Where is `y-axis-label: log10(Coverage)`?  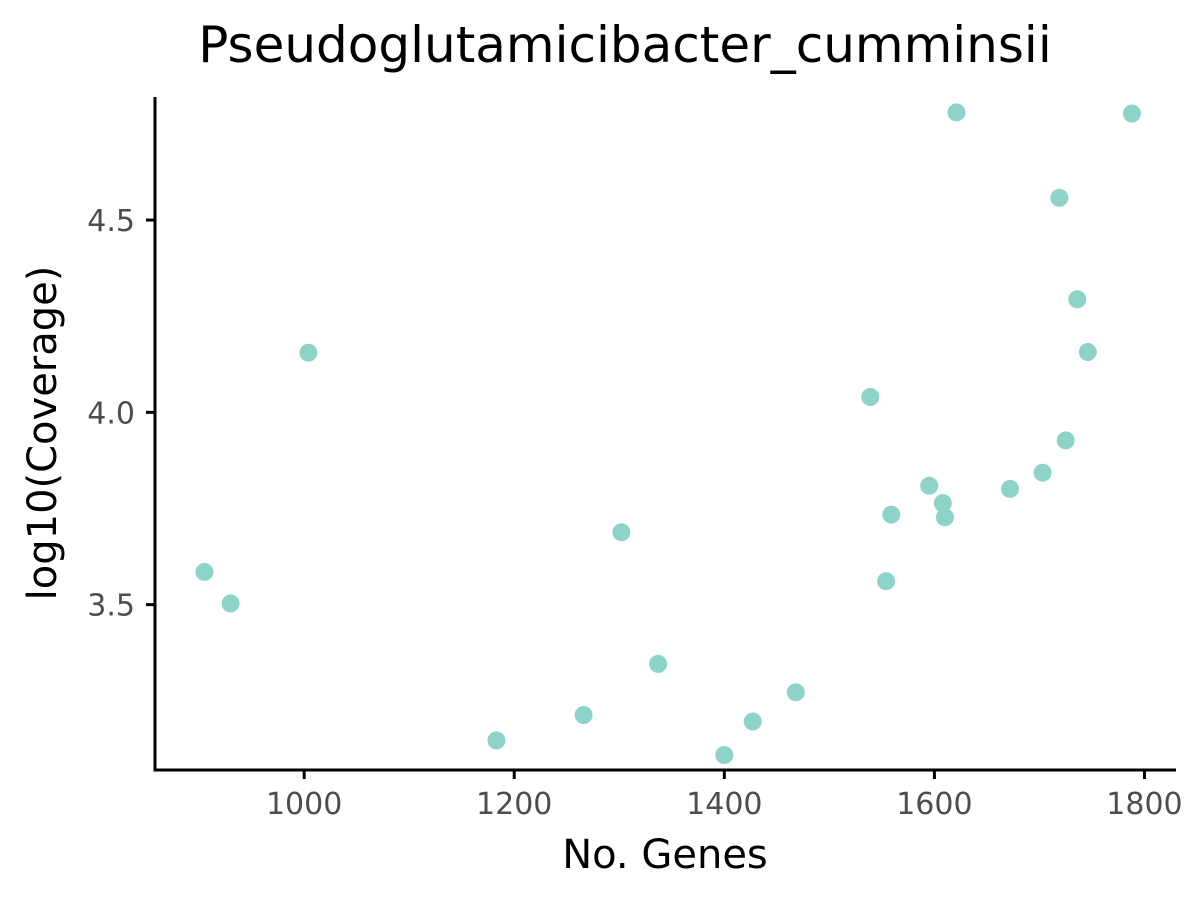 y-axis-label: log10(Coverage) is located at coordinates (43, 433).